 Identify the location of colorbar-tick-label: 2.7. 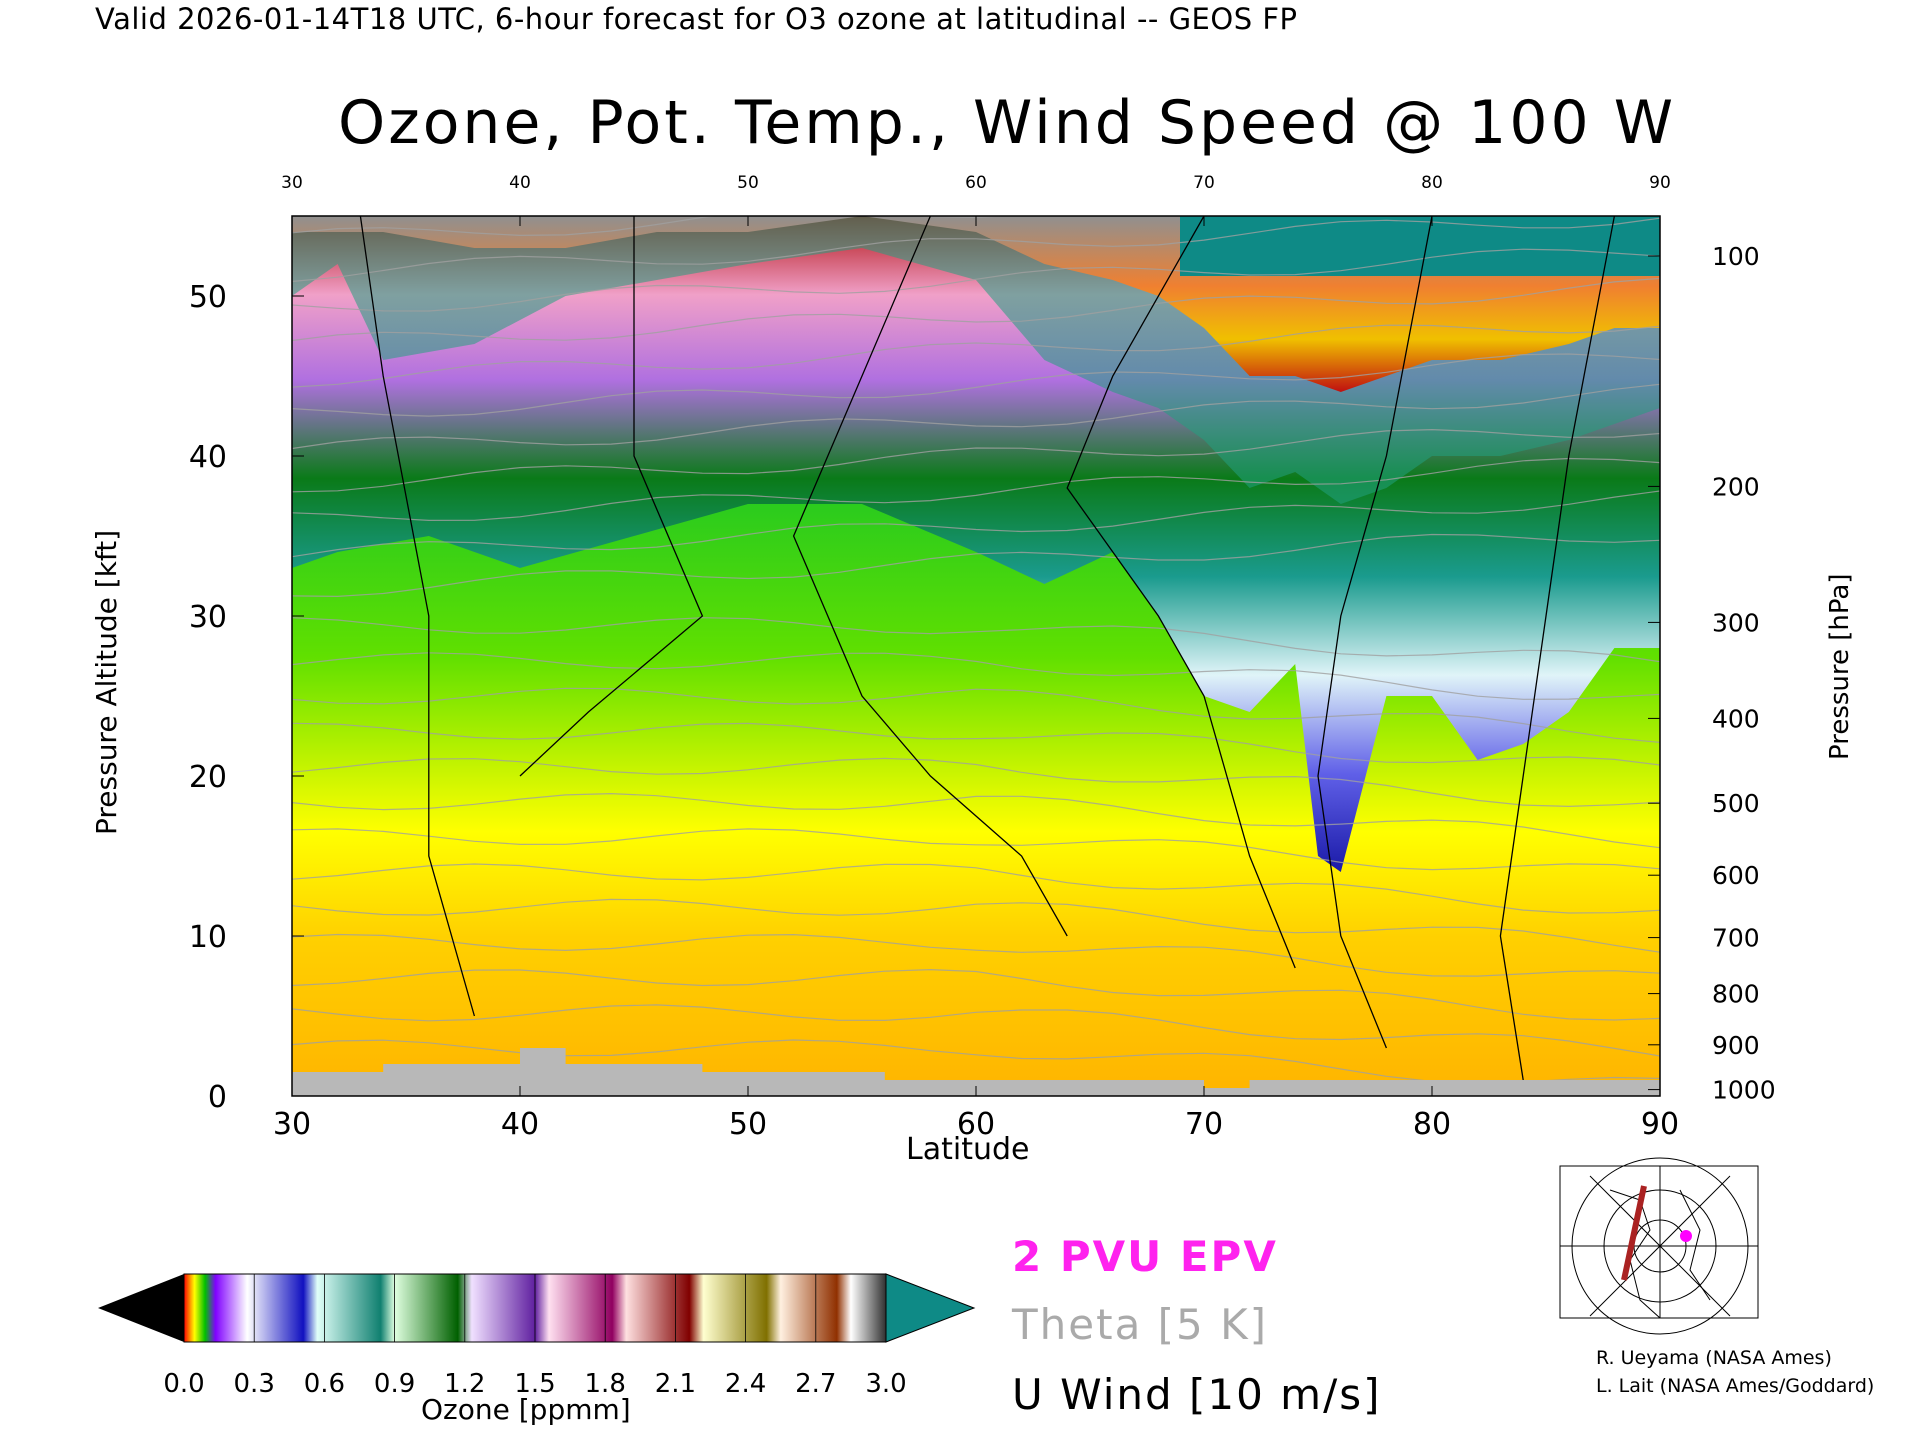
(815, 1384).